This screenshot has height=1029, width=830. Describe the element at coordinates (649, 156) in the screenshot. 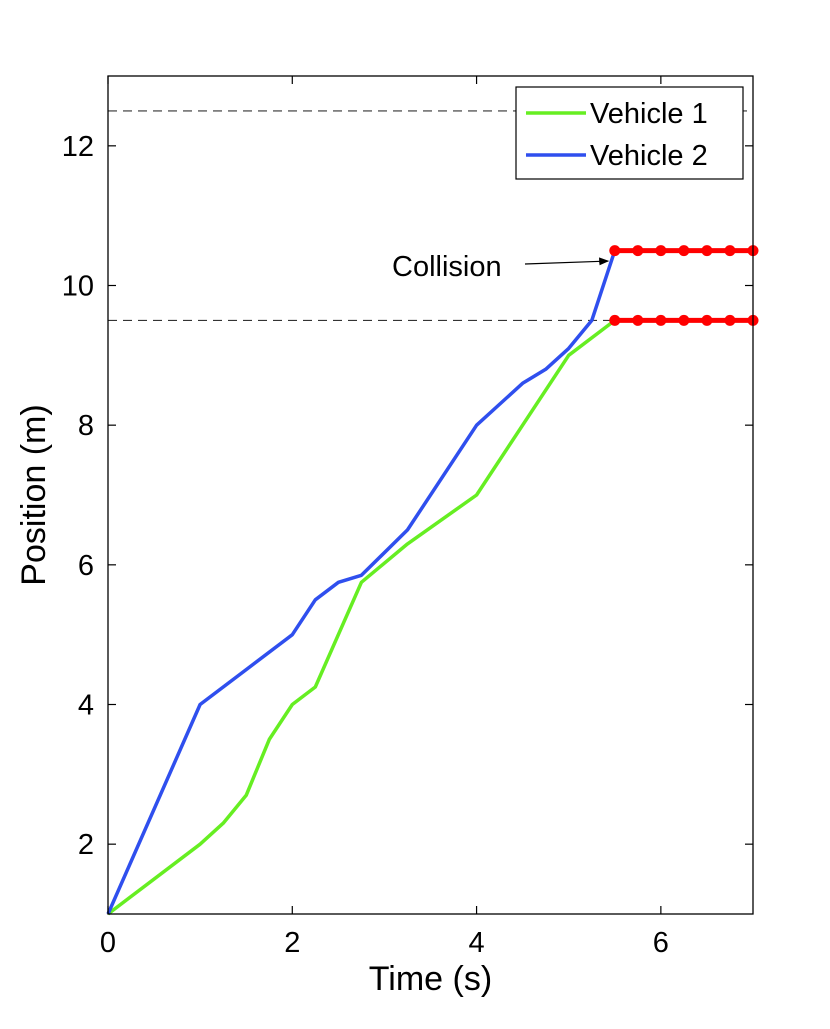

I see `legend-label-vehicle-2: Vehicle 2` at that location.